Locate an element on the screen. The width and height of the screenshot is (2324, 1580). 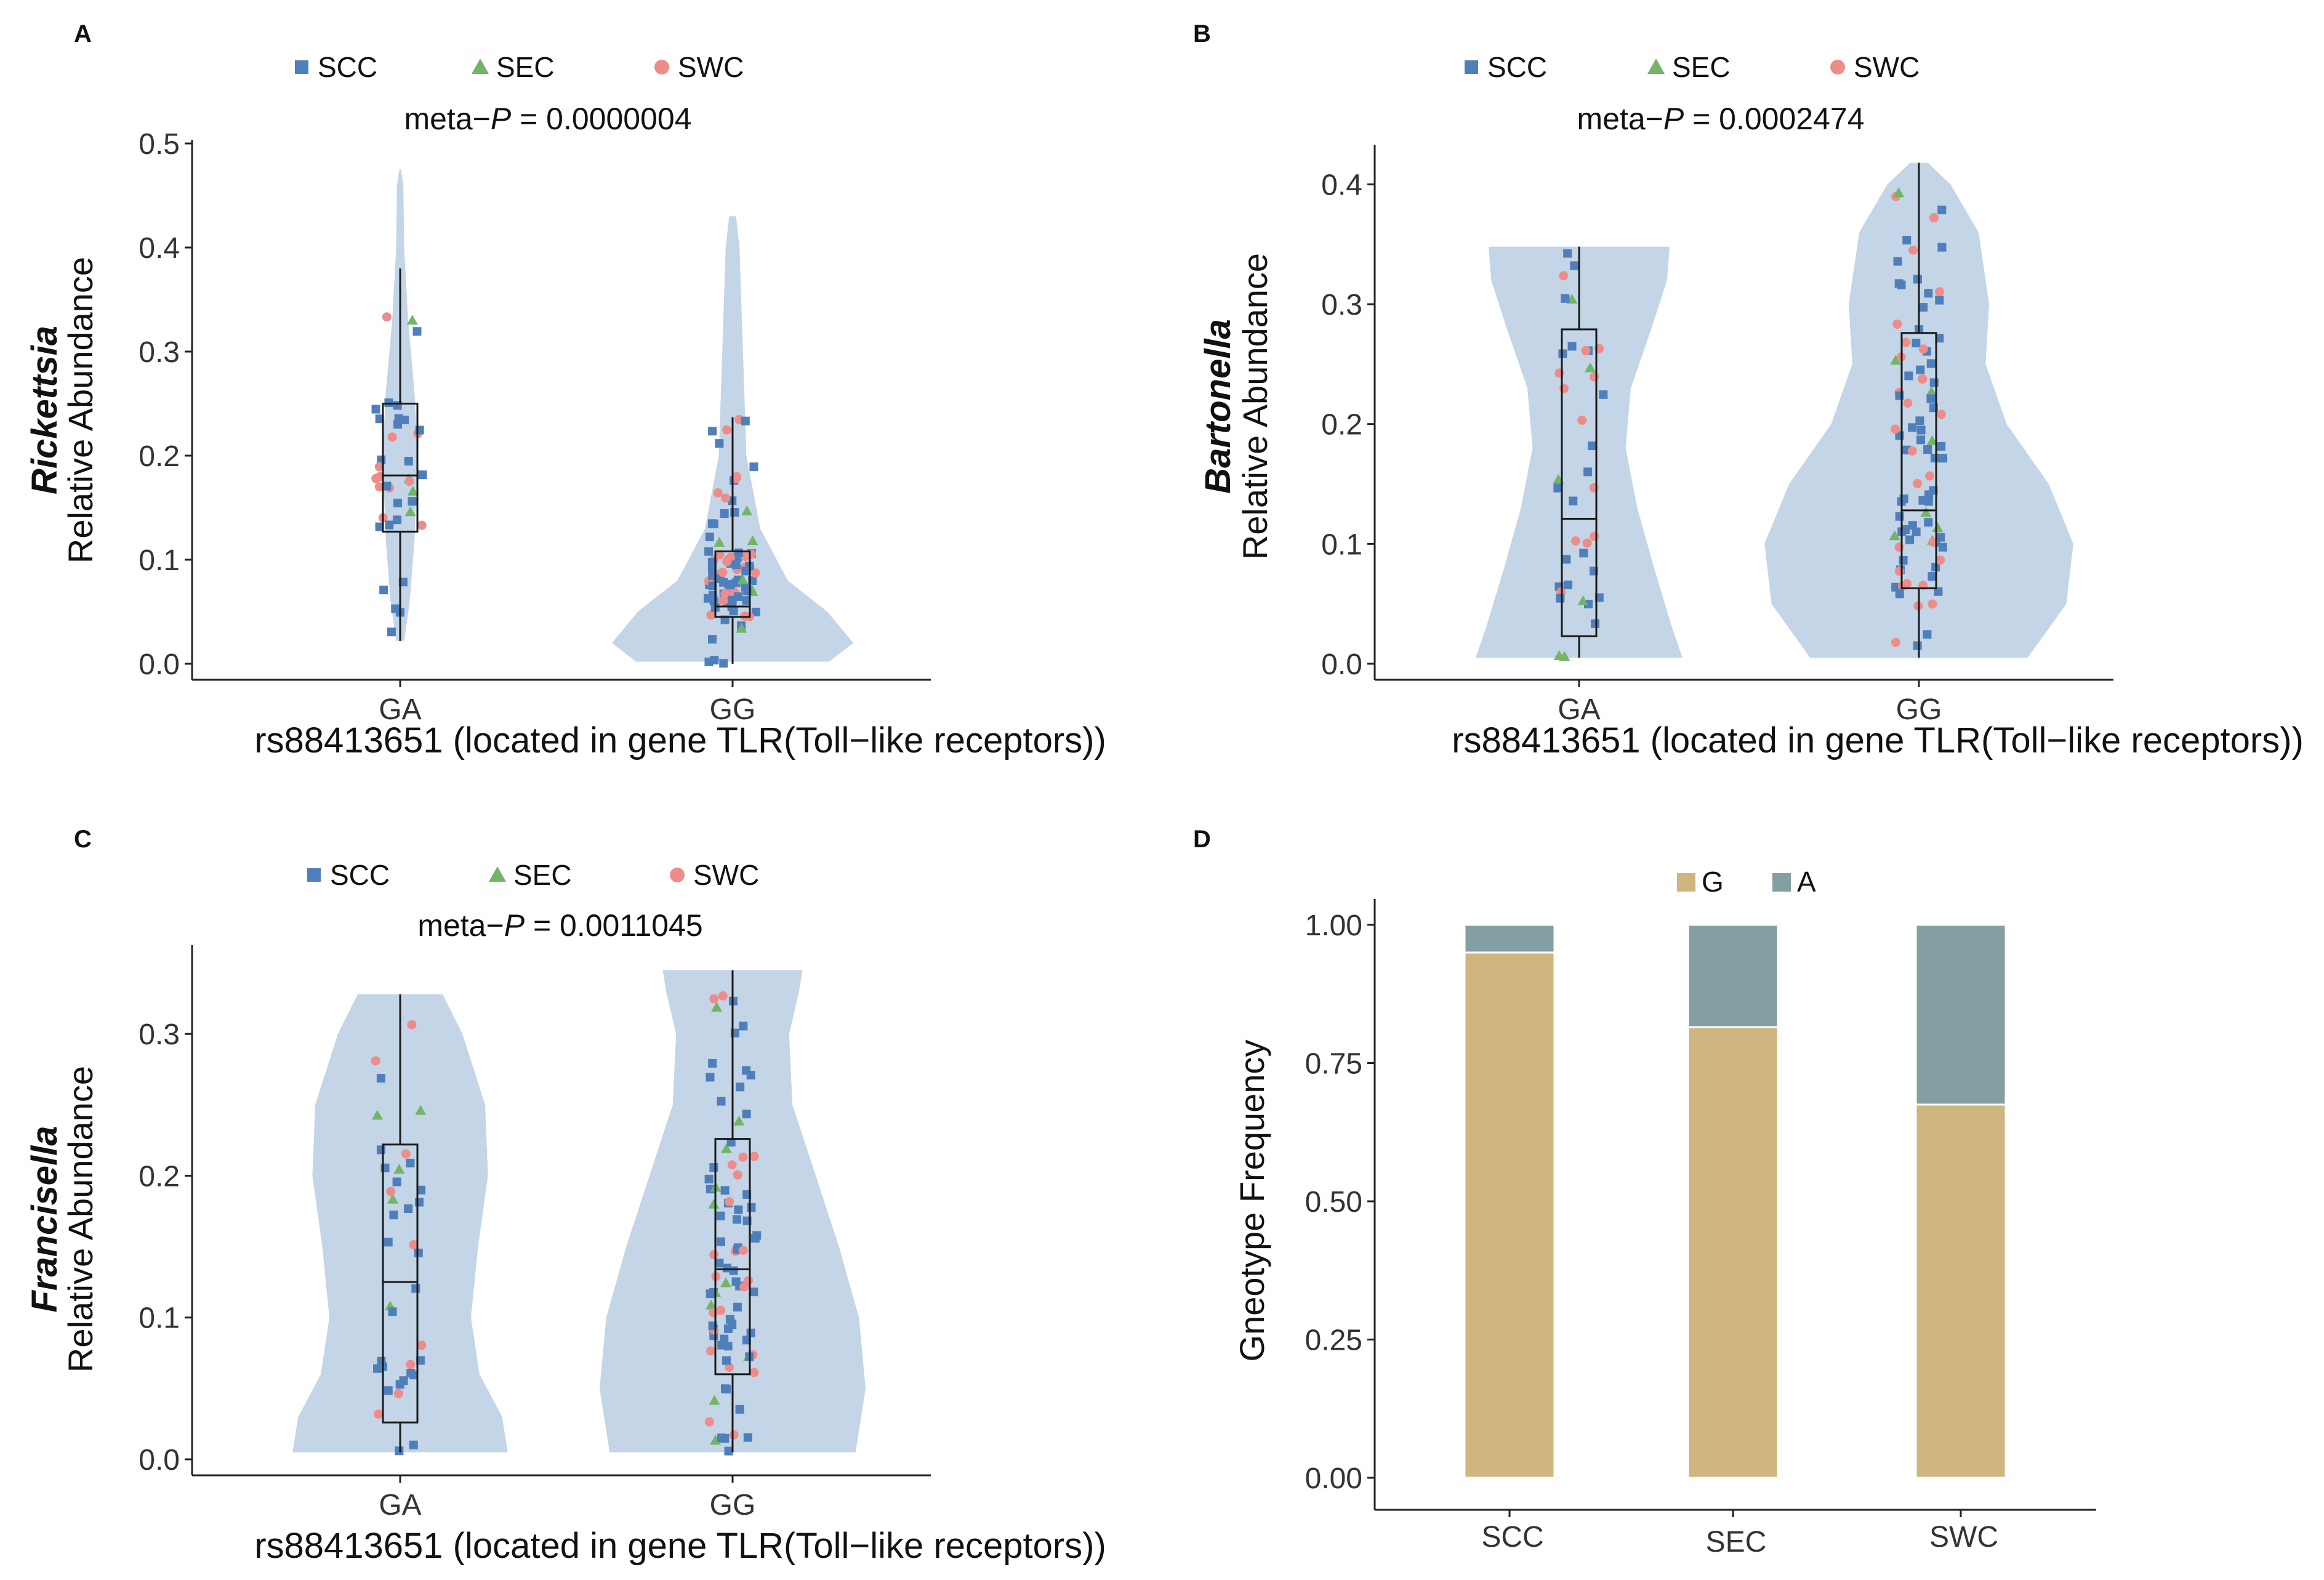
x-tick-label: SEC is located at coordinates (1736, 1542).